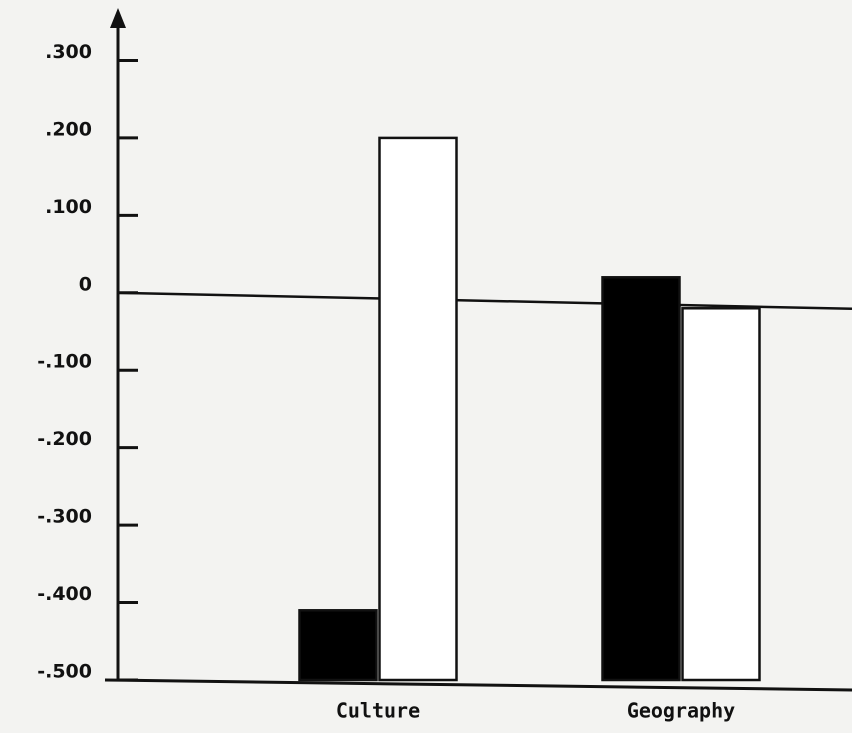 The height and width of the screenshot is (733, 852). Describe the element at coordinates (68, 52) in the screenshot. I see `y-tick-label: .300` at that location.